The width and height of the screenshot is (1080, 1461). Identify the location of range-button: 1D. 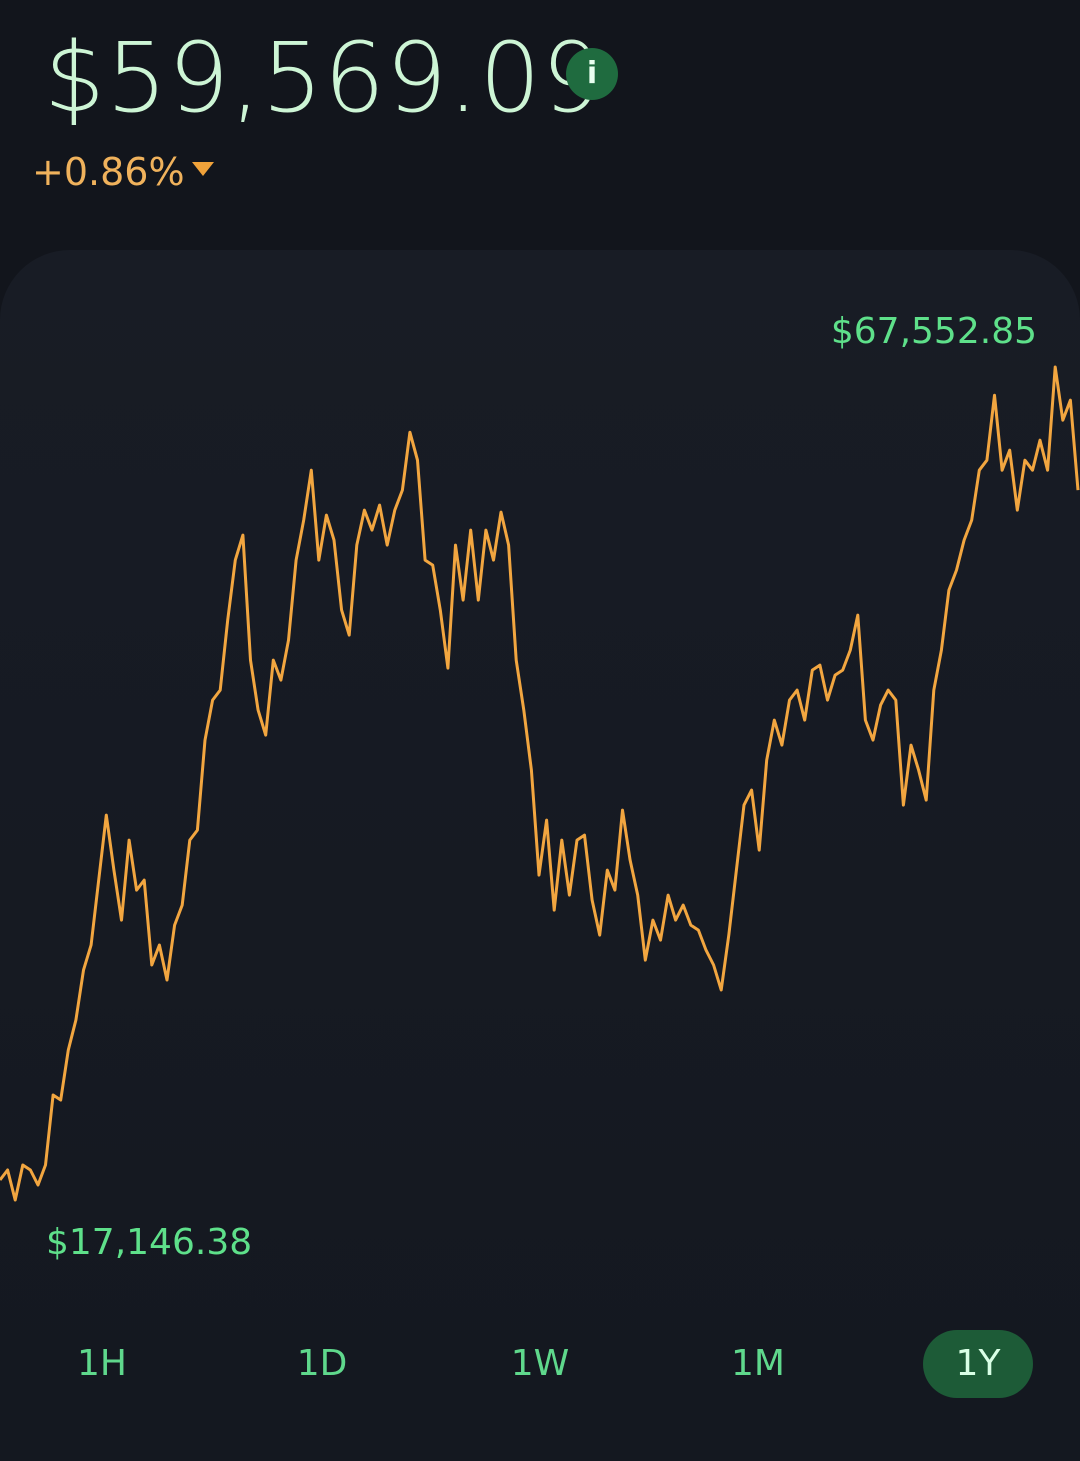
(322, 1363).